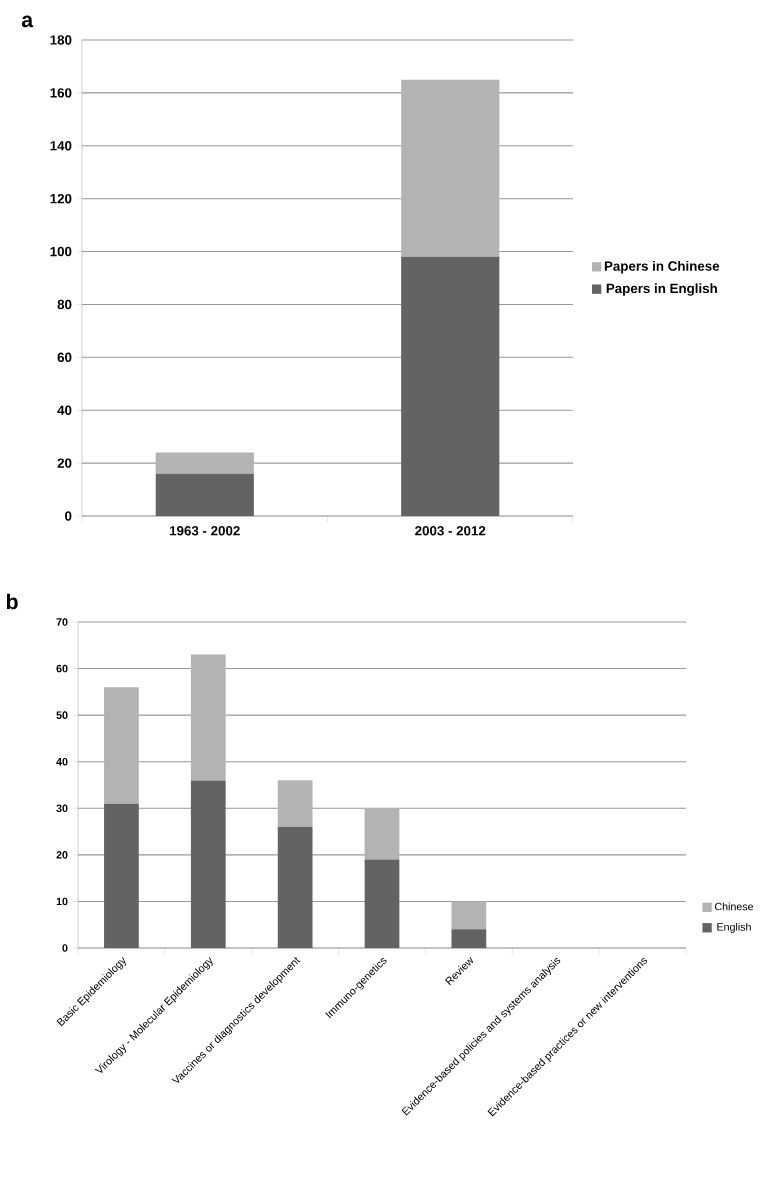 The width and height of the screenshot is (771, 1200). Describe the element at coordinates (661, 289) in the screenshot. I see `legend-label: Papers in English` at that location.